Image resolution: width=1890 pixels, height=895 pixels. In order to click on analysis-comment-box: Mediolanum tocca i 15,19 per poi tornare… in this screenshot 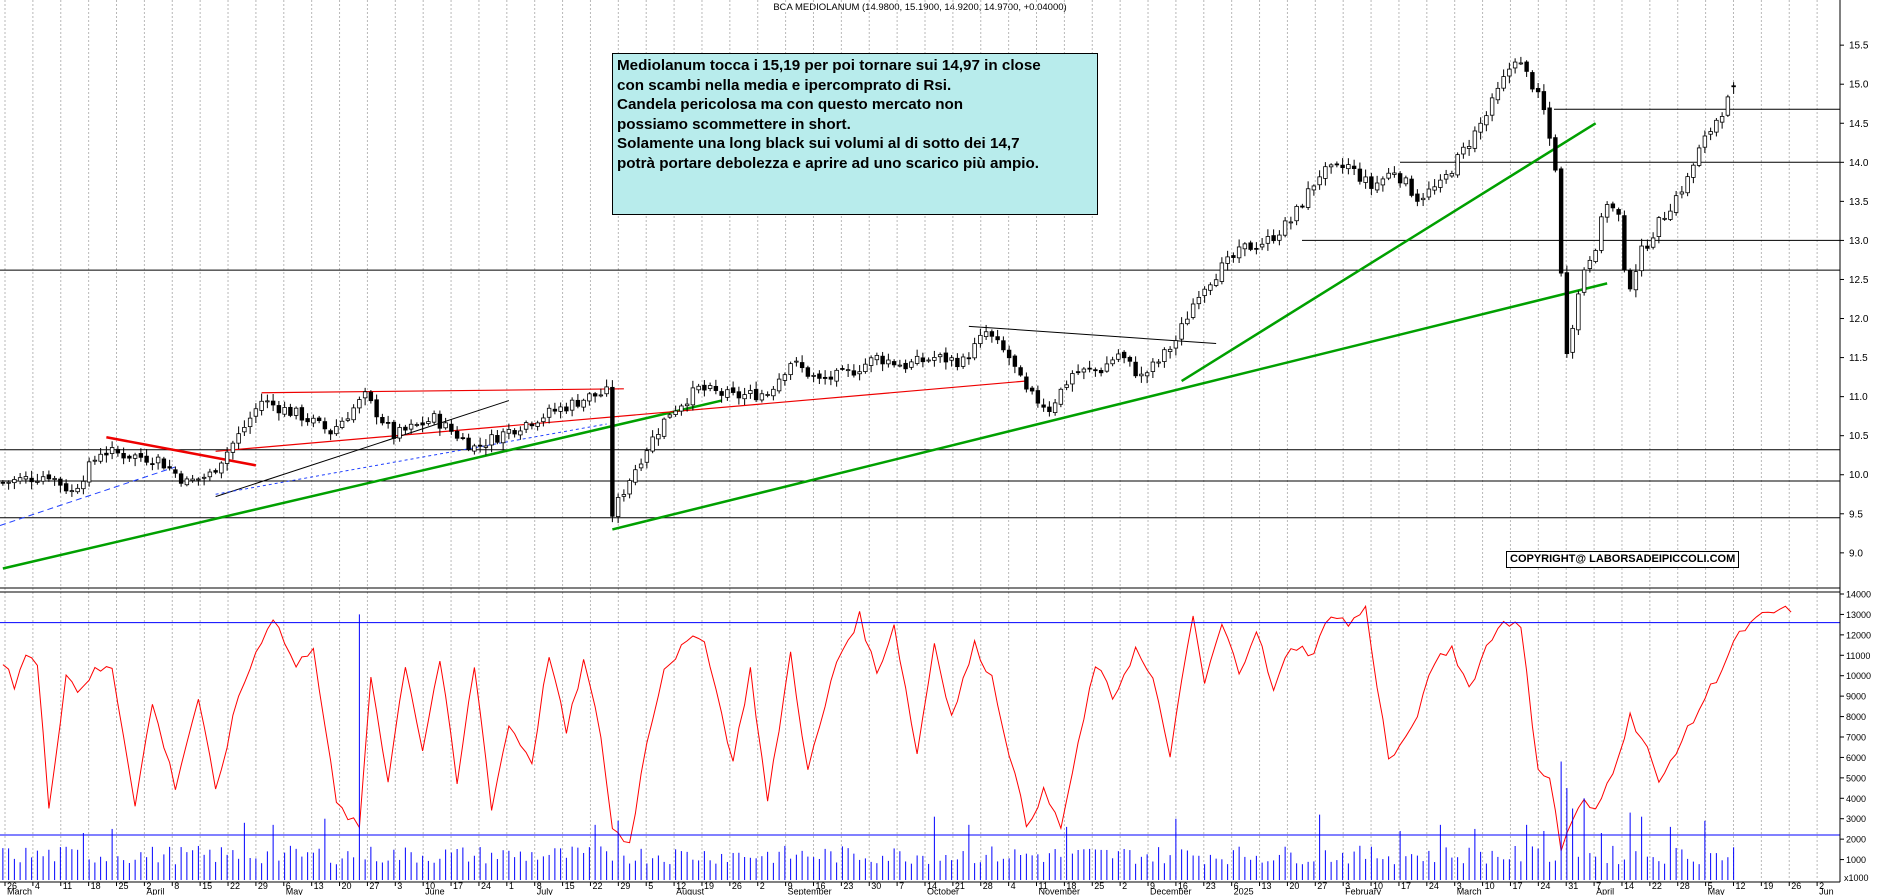, I will do `click(855, 134)`.